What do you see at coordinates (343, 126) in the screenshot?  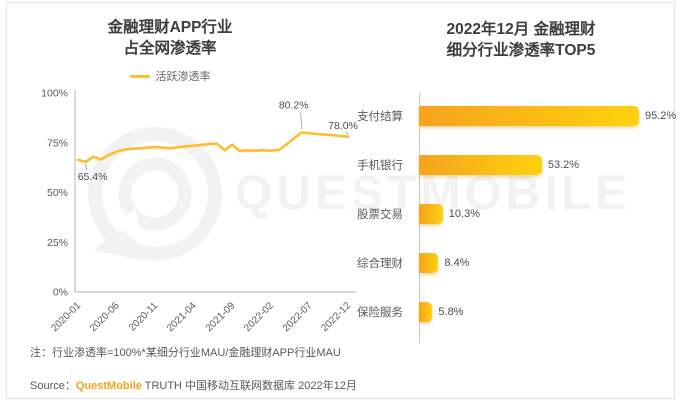 I see `data-point-label: 78.0%` at bounding box center [343, 126].